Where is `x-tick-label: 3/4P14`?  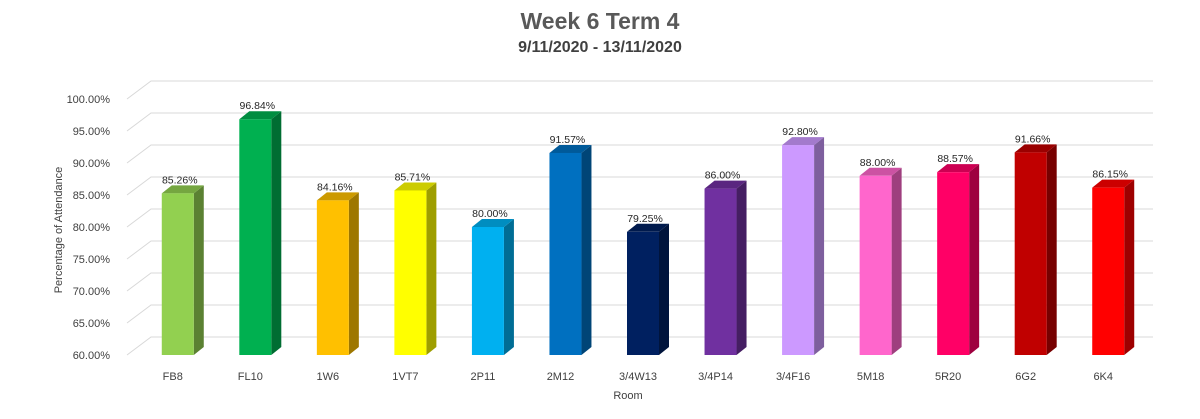 x-tick-label: 3/4P14 is located at coordinates (715, 377).